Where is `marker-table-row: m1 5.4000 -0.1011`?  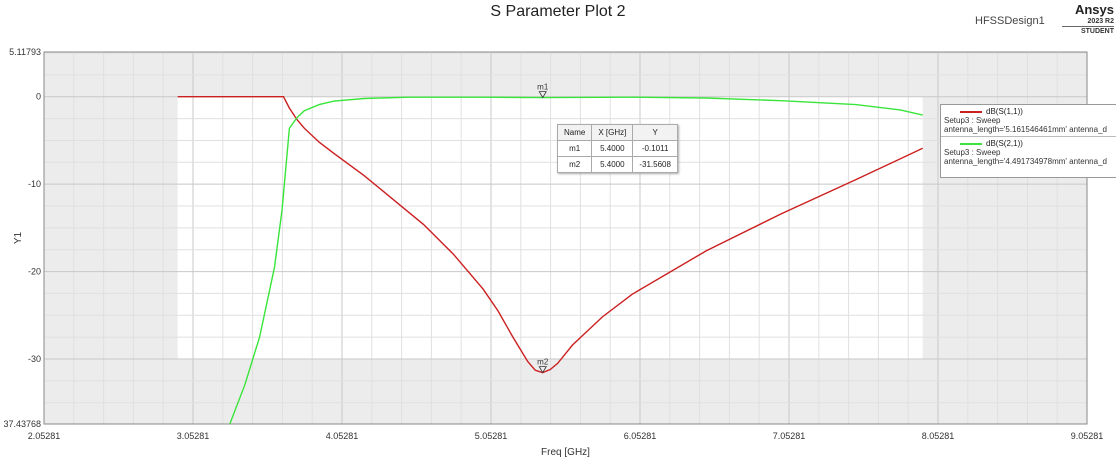 marker-table-row: m1 5.4000 -0.1011 is located at coordinates (617, 148).